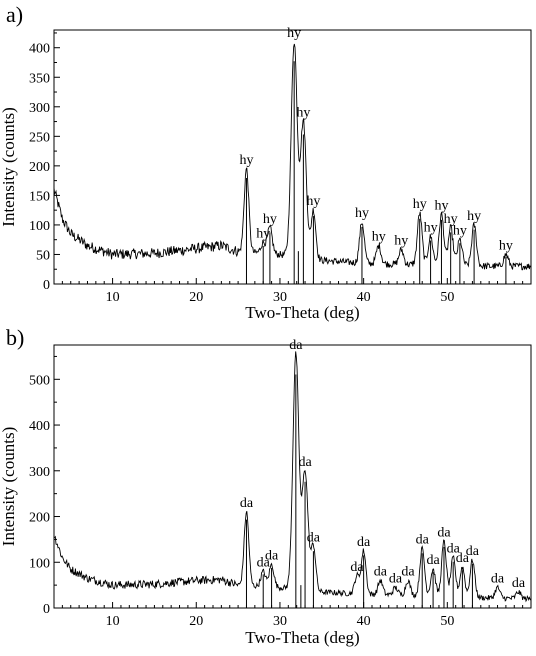 The height and width of the screenshot is (656, 536). I want to click on panel-label: a), so click(14, 14).